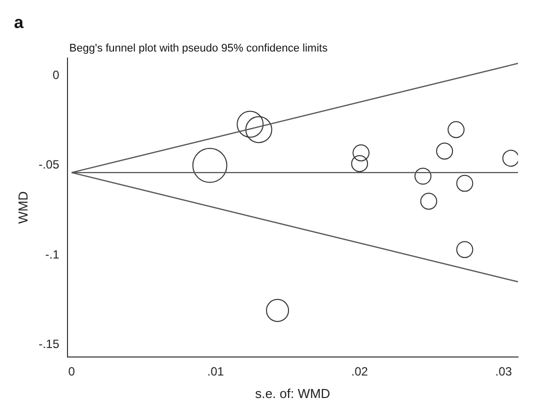 The image size is (544, 414). I want to click on y-axis-title: WMD, so click(22, 207).